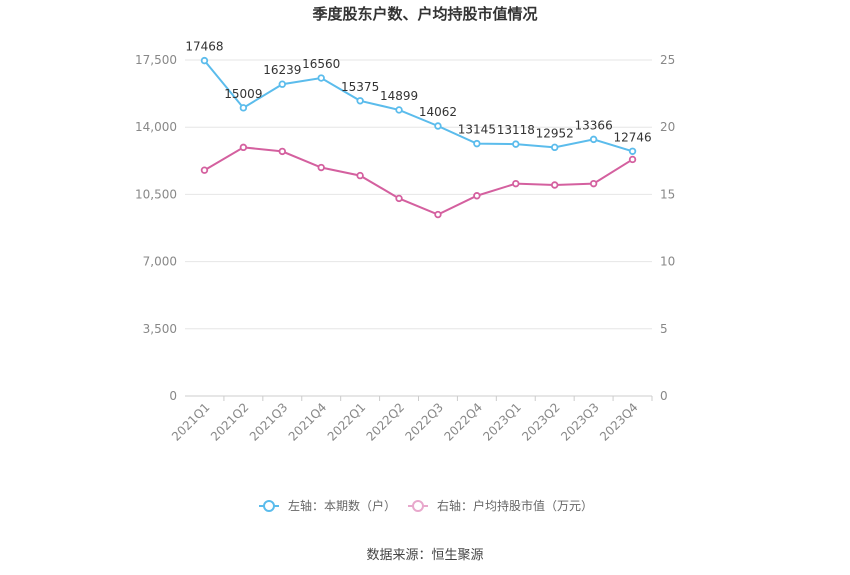 This screenshot has height=575, width=850. I want to click on left-axis-tick-label: 10,500, so click(156, 194).